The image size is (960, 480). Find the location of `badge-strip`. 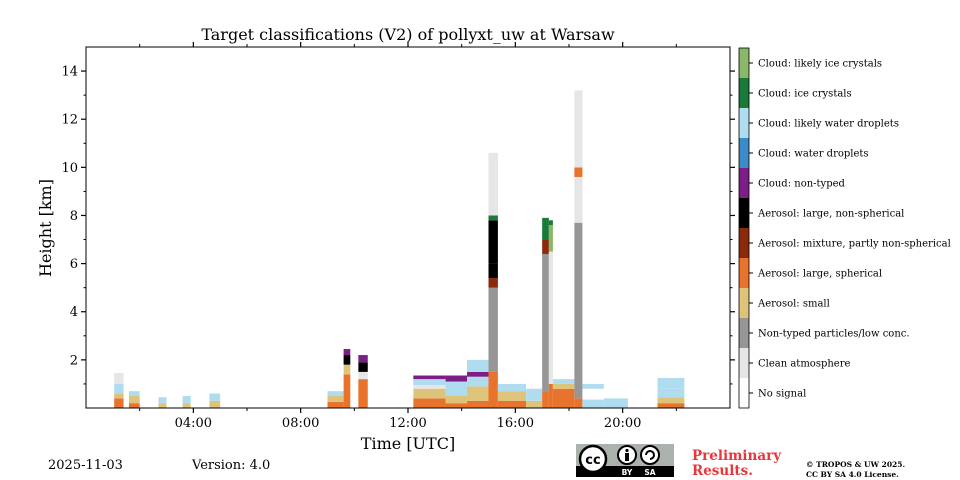

badge-strip is located at coordinates (625, 471).